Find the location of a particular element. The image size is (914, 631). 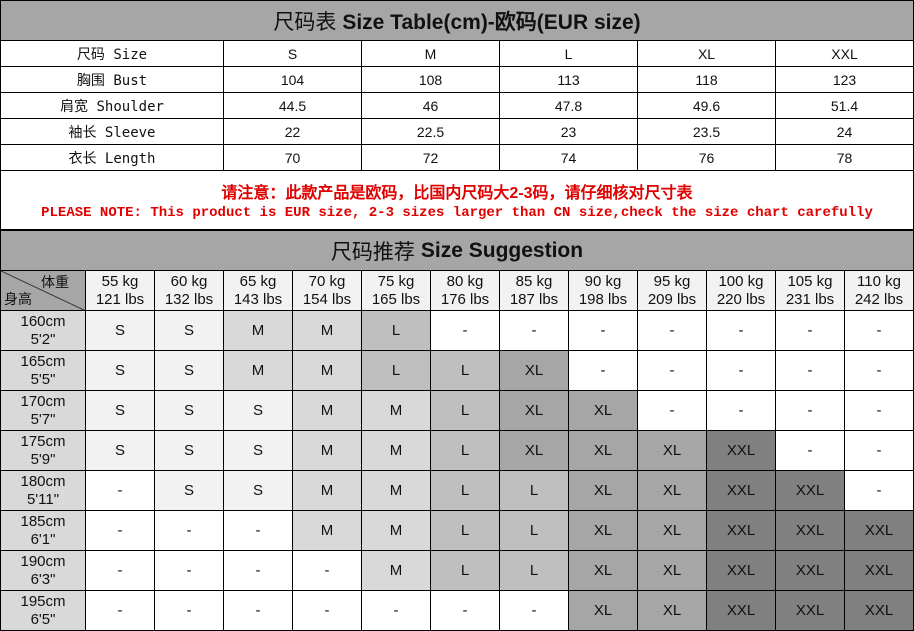

table-row: 185cm 6'1" - - - M M L L XL XL XXL XXL XXL is located at coordinates (457, 530).